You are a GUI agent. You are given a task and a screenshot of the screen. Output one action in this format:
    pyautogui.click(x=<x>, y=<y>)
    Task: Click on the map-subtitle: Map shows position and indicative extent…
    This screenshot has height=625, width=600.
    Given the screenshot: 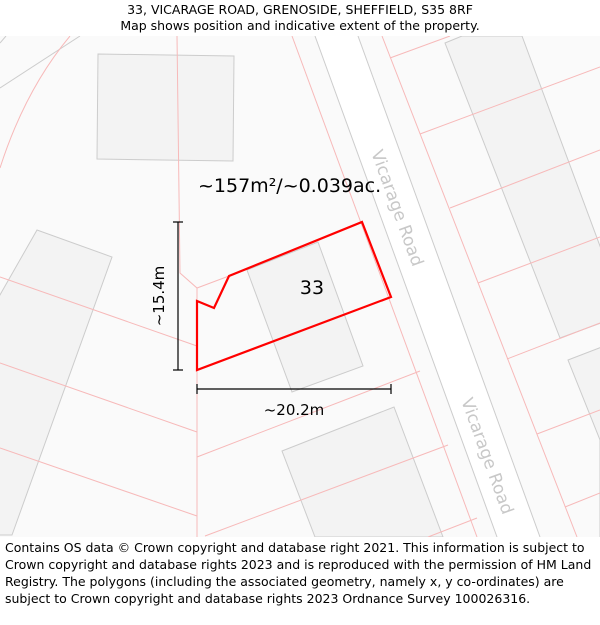 What is the action you would take?
    pyautogui.click(x=300, y=25)
    